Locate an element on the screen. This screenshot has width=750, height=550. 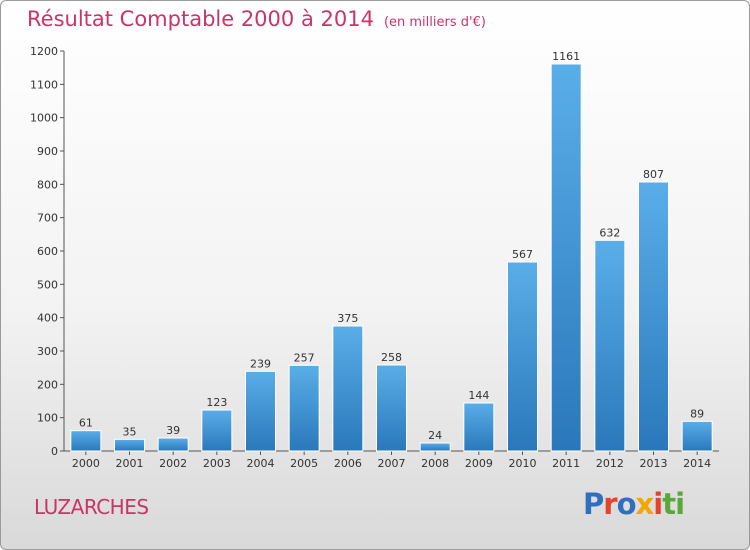
logo-letter: P is located at coordinates (593, 504).